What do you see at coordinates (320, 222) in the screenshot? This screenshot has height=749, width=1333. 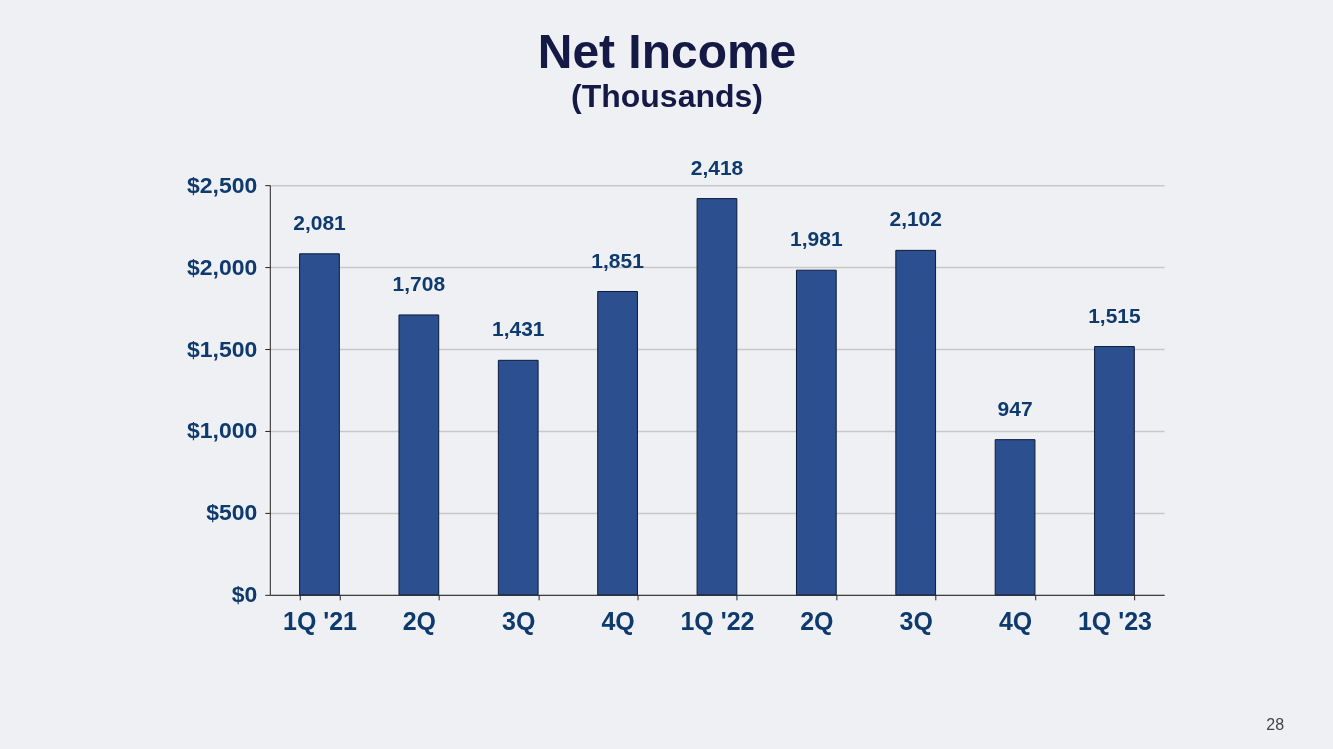 I see `data-label: 2,081` at bounding box center [320, 222].